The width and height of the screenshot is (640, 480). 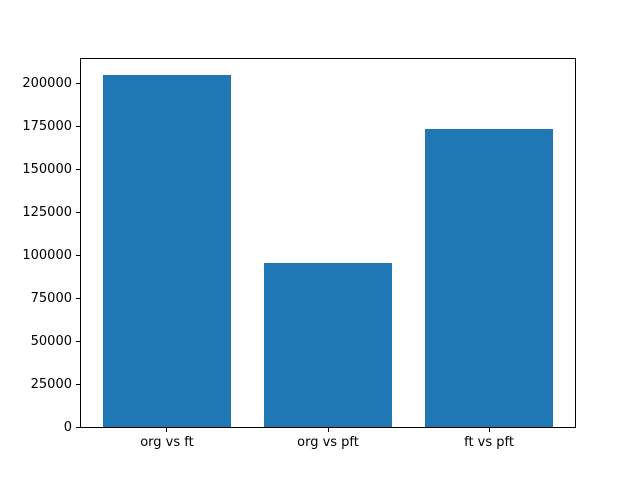 What do you see at coordinates (489, 442) in the screenshot?
I see `x-tick-label: ft vs pft` at bounding box center [489, 442].